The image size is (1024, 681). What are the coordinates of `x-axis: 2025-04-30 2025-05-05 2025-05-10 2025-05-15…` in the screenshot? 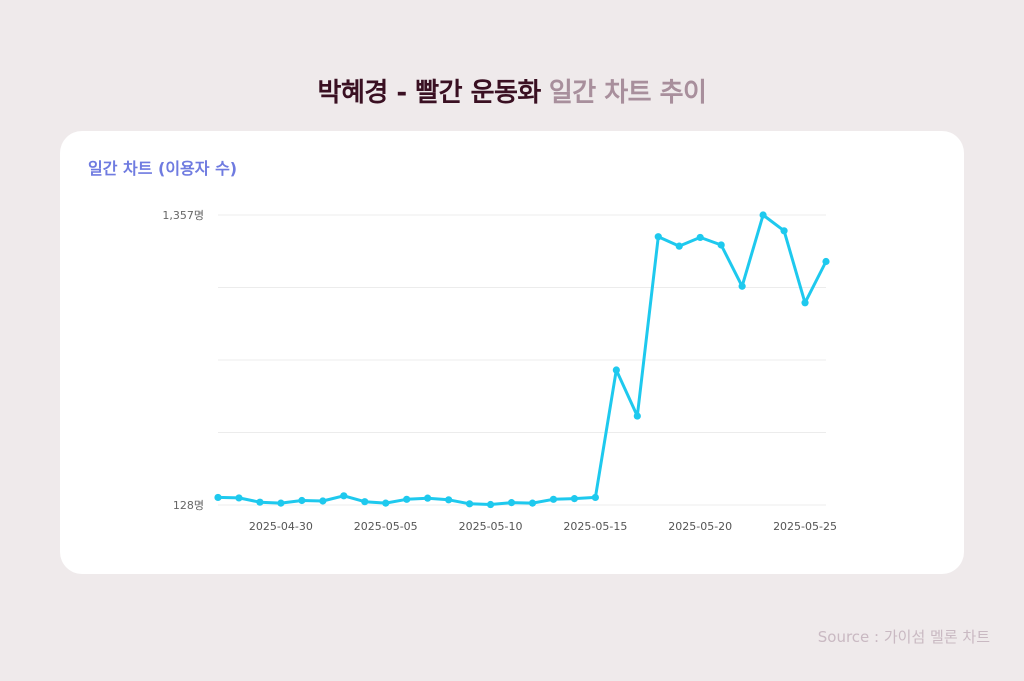 It's located at (543, 526).